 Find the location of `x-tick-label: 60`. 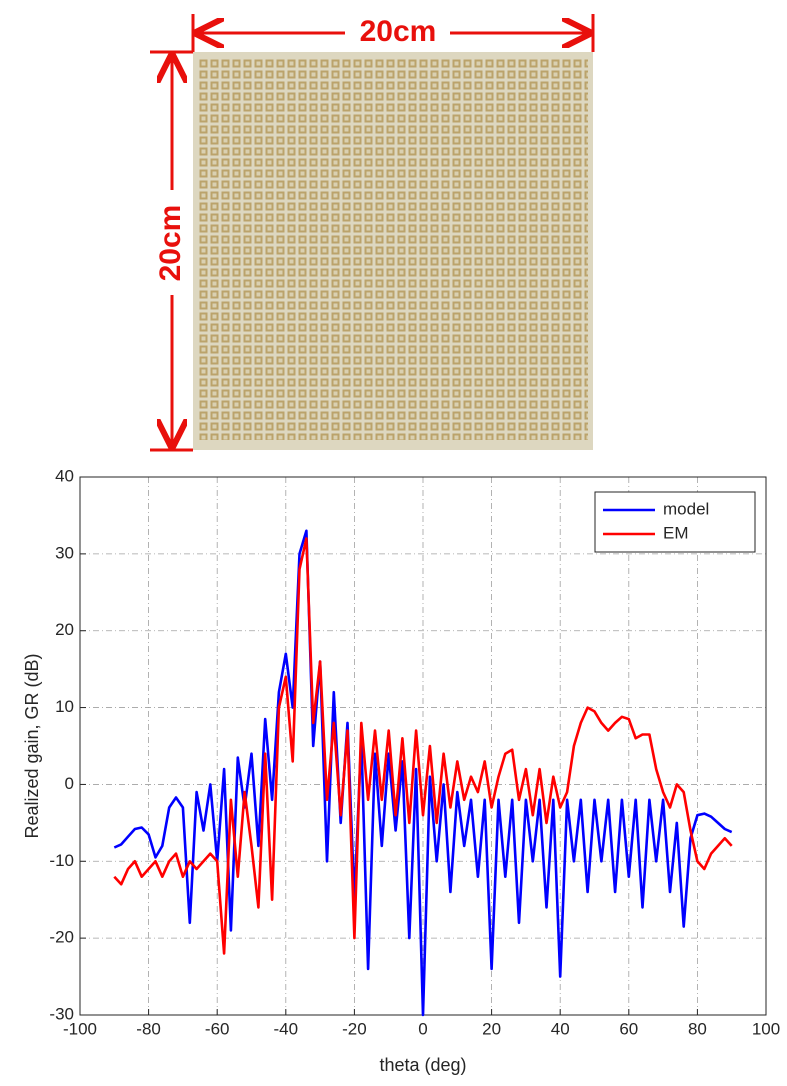

x-tick-label: 60 is located at coordinates (628, 1028).